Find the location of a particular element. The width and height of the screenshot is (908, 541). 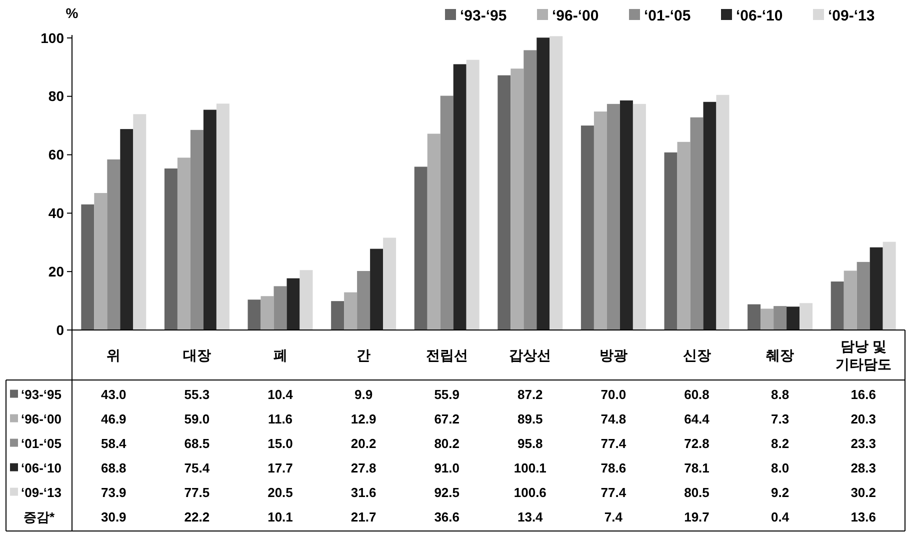

data-label: 8.2 is located at coordinates (780, 443).